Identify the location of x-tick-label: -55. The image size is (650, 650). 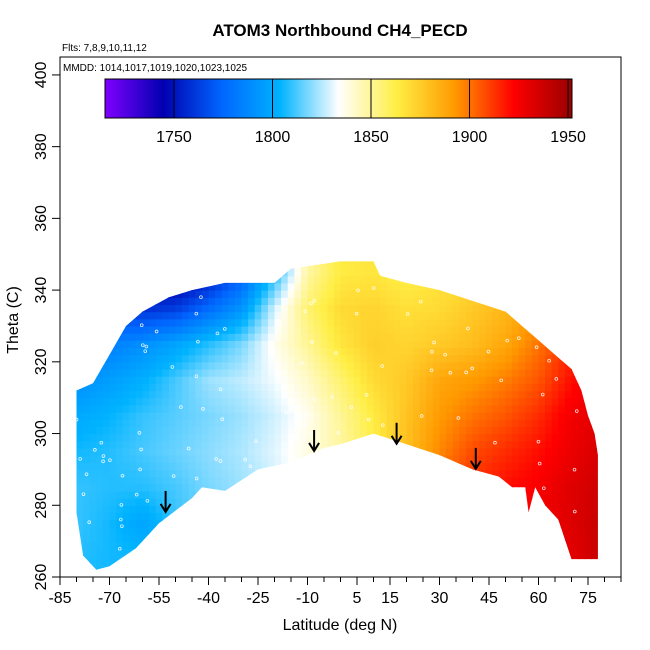
(158, 598).